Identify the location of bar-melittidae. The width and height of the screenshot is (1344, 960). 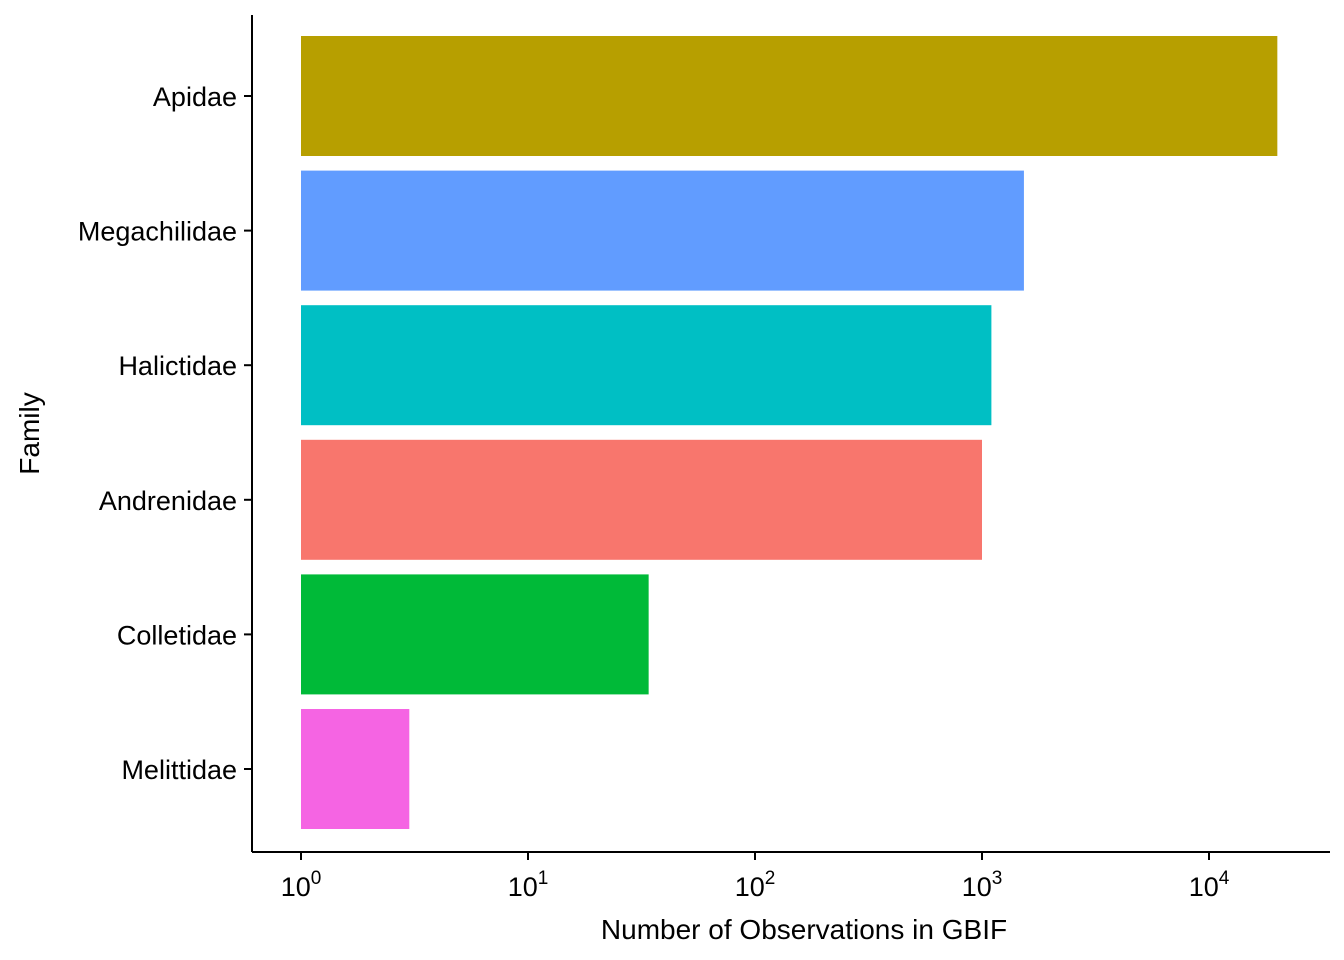
(355, 769).